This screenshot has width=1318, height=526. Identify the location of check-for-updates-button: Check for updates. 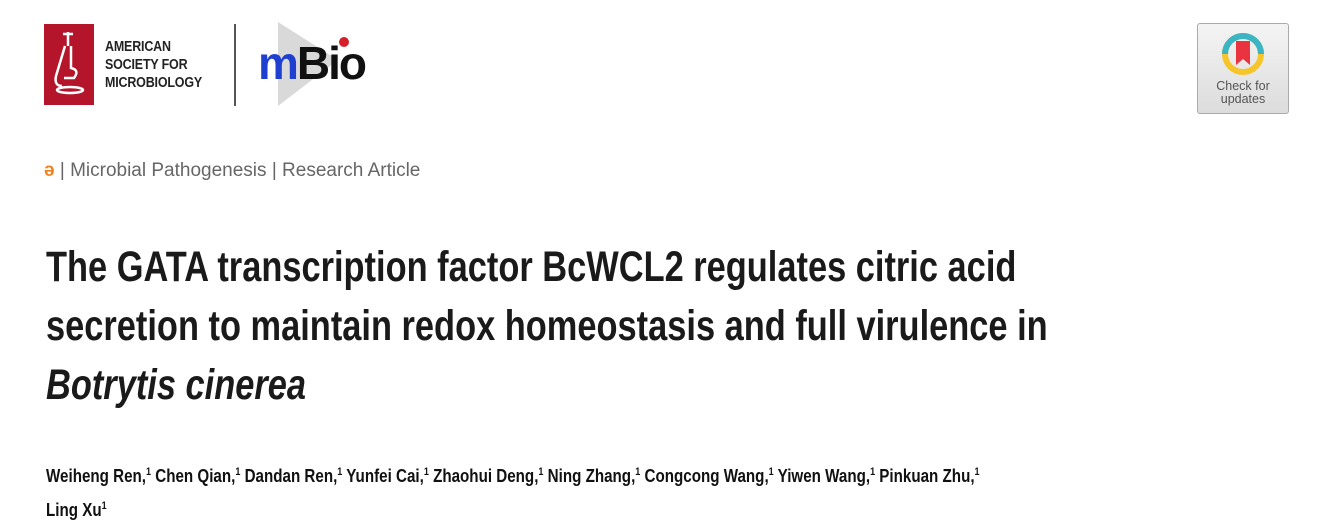
(1243, 68).